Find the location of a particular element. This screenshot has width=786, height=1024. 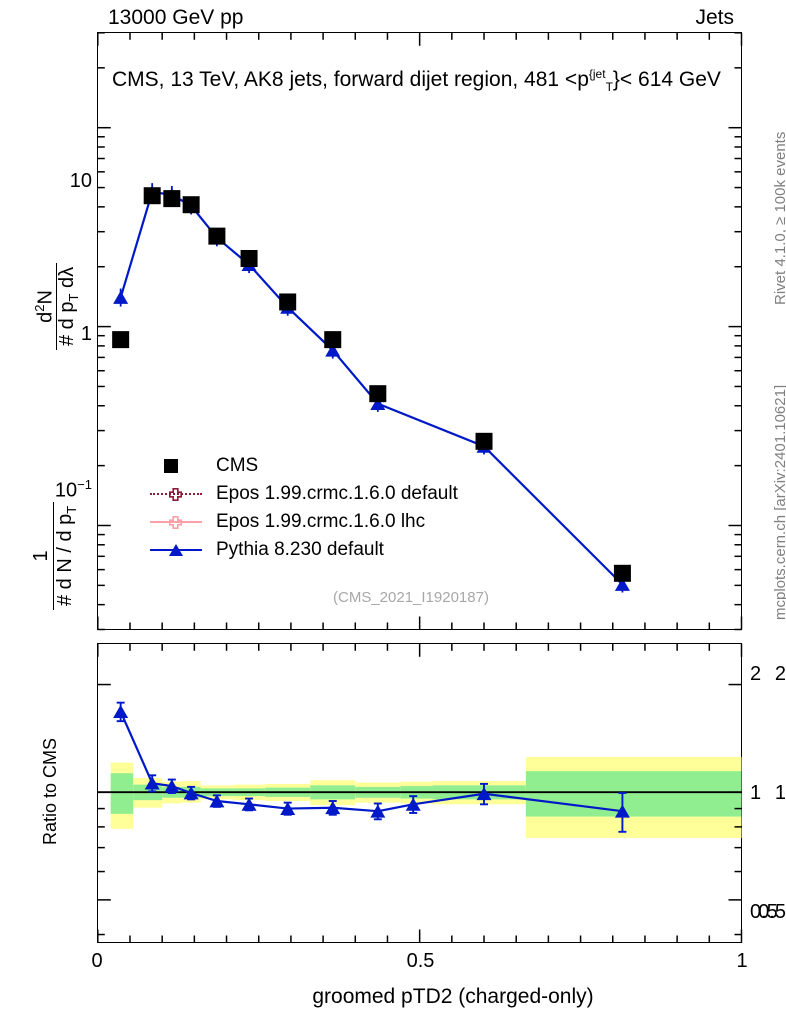

legend-label-cms: CMS is located at coordinates (237, 465).